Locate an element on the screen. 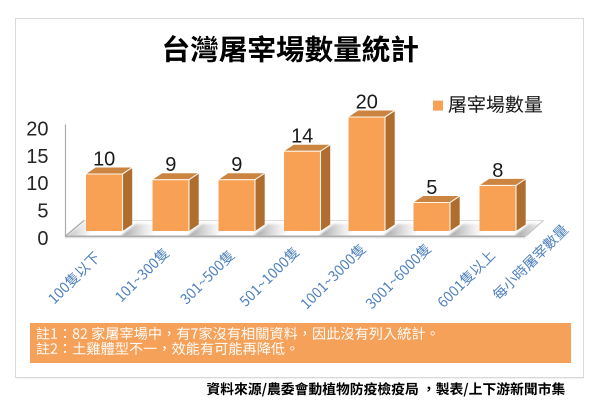 This screenshot has width=600, height=405. svg-text: 15 is located at coordinates (37, 157).